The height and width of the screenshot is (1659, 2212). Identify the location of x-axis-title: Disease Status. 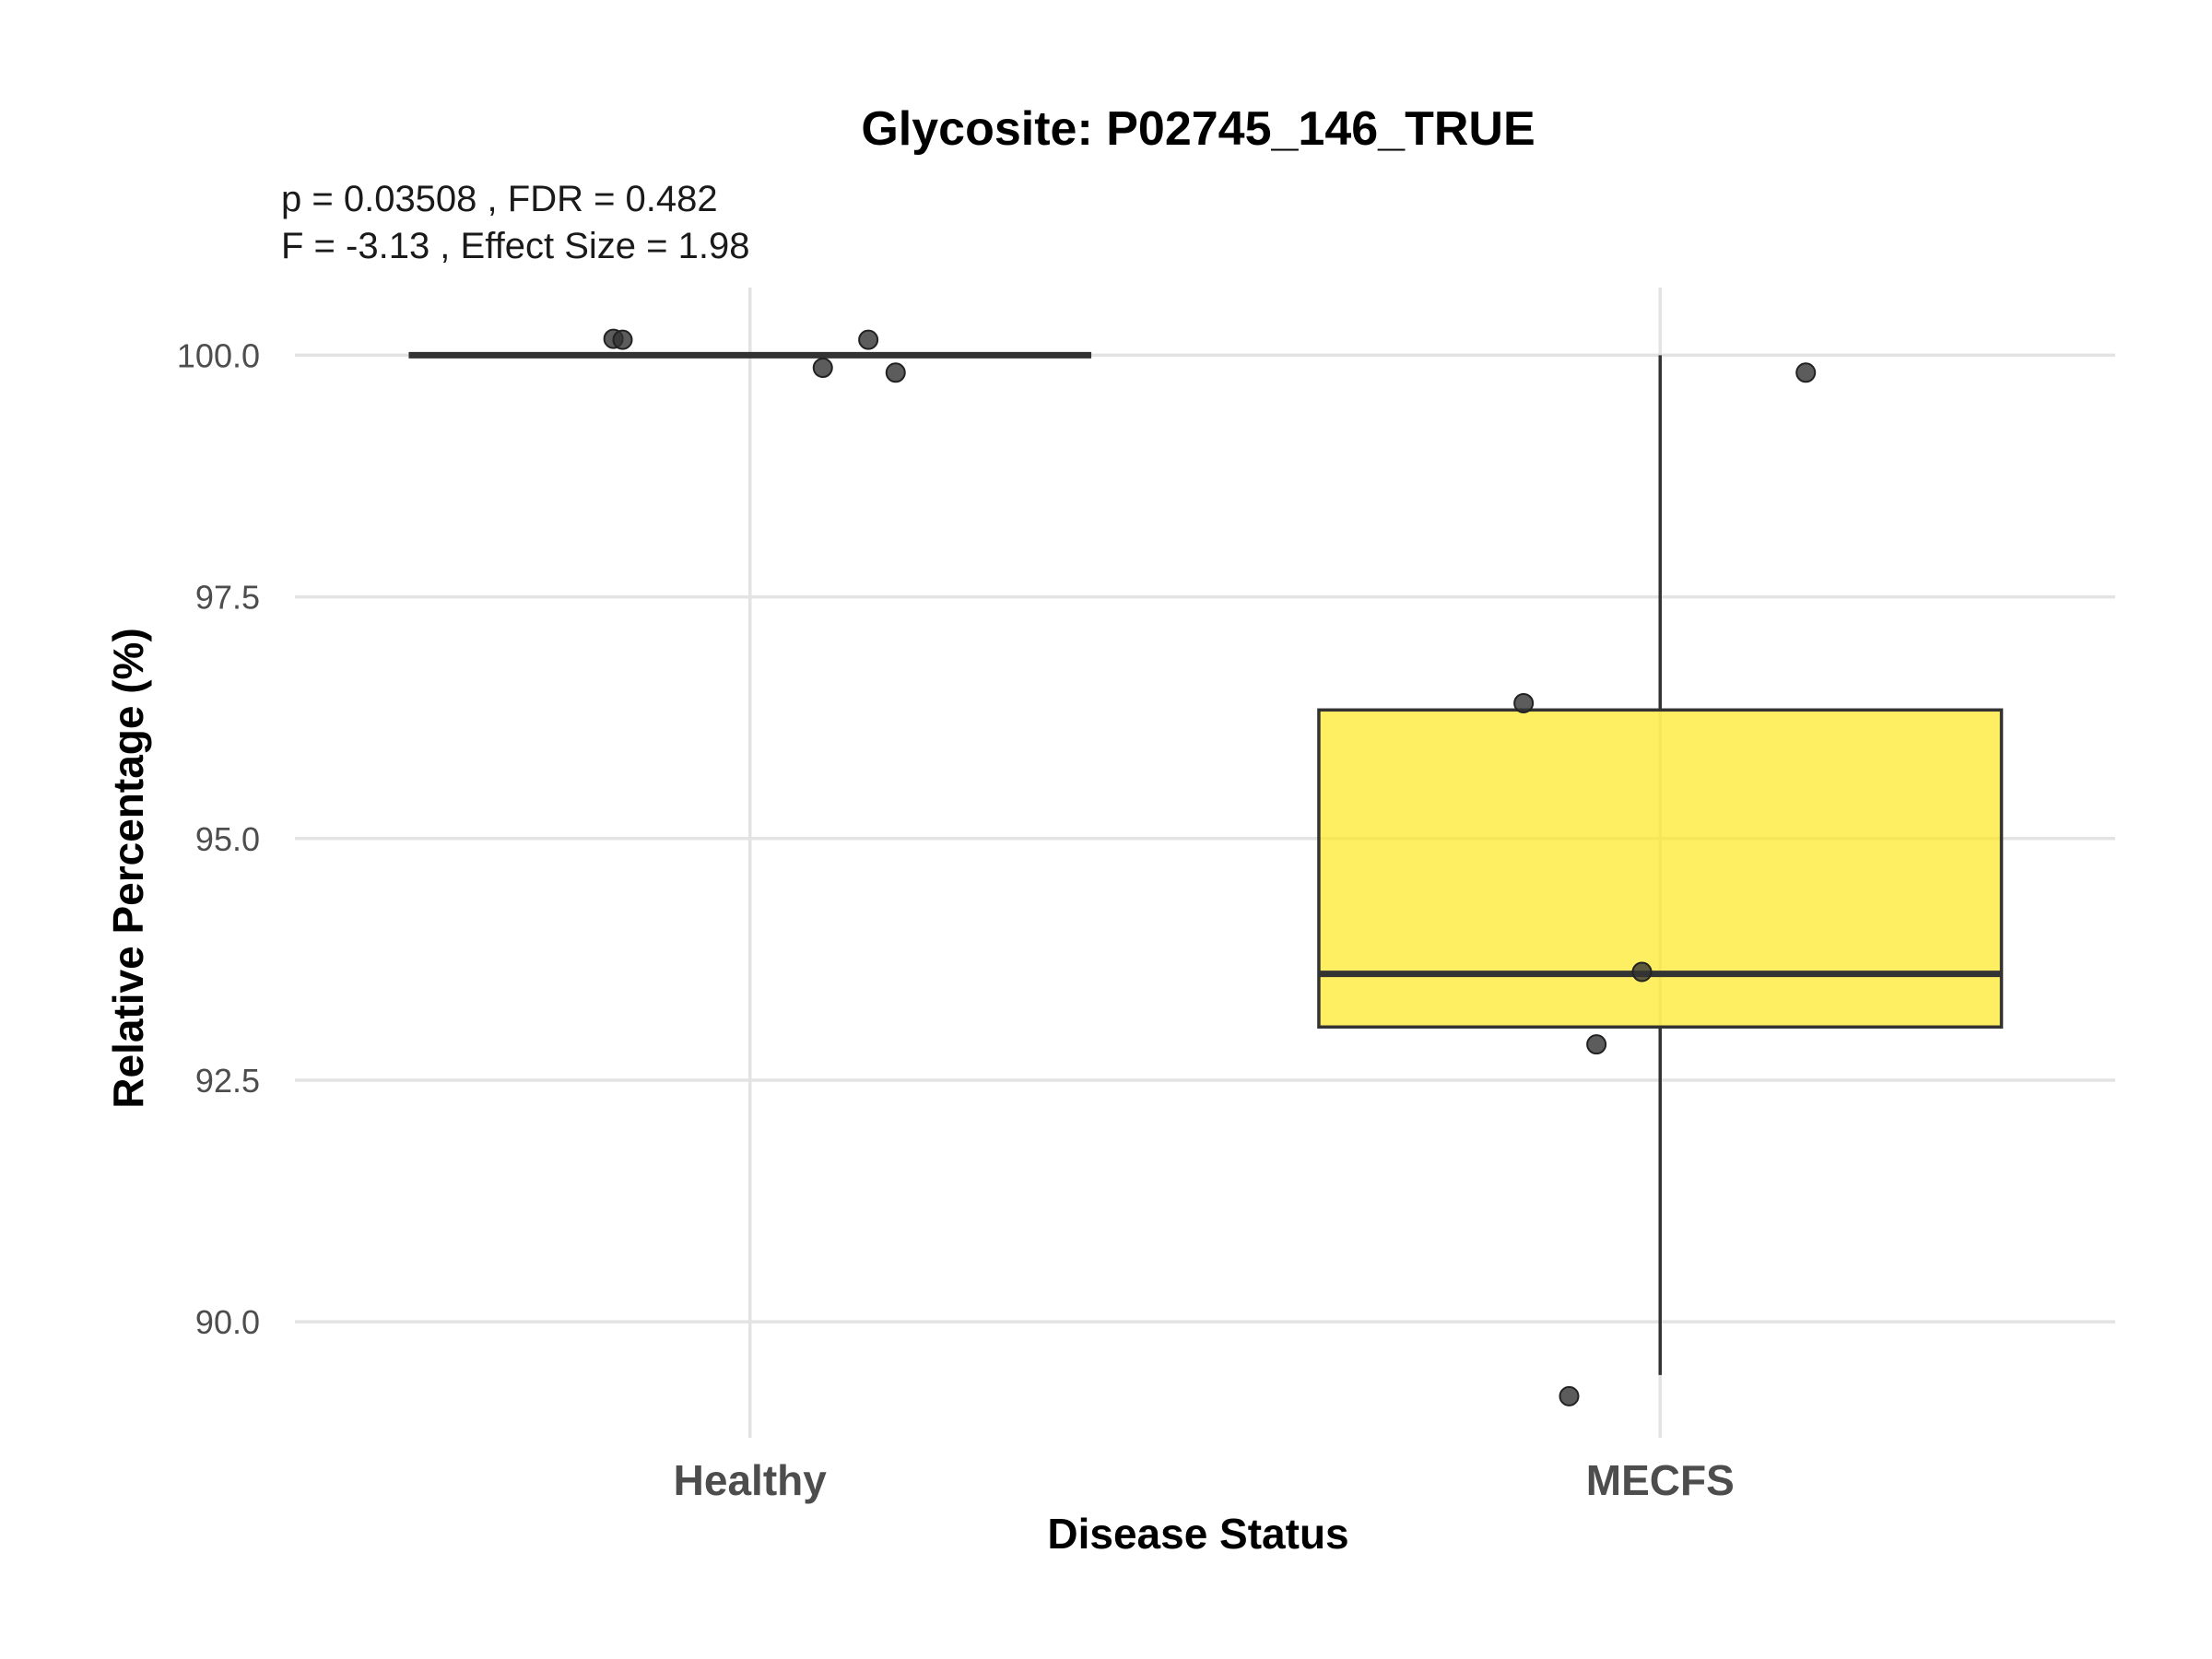
(1197, 1534).